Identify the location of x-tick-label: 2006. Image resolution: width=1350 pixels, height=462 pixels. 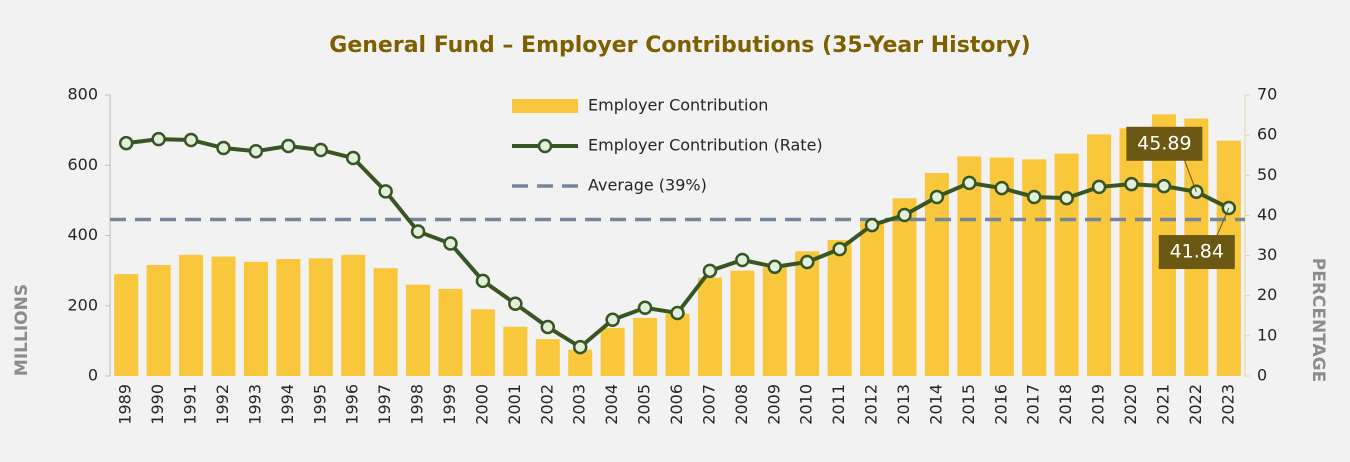
(676, 404).